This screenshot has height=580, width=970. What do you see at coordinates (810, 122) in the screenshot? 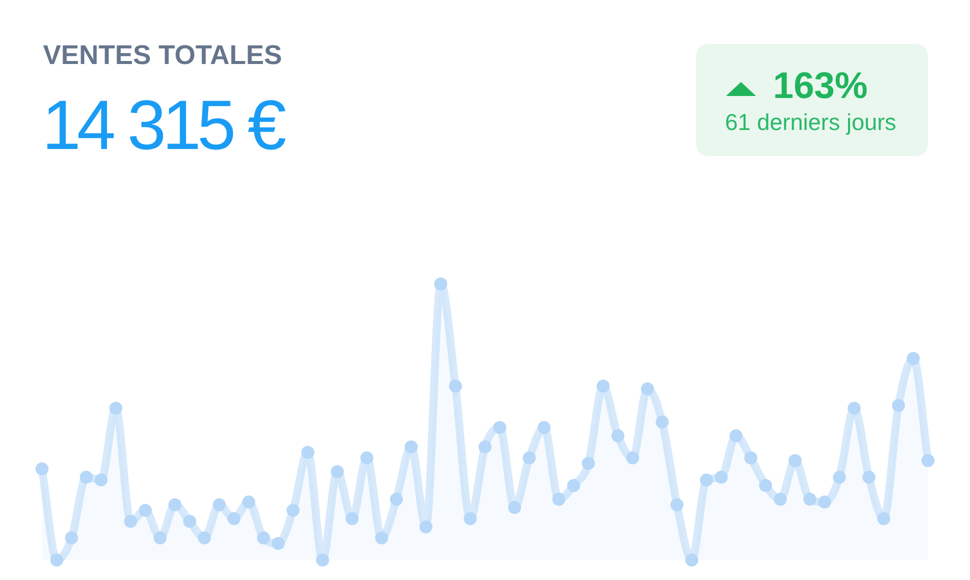
I see `text: 61 derniers jours` at bounding box center [810, 122].